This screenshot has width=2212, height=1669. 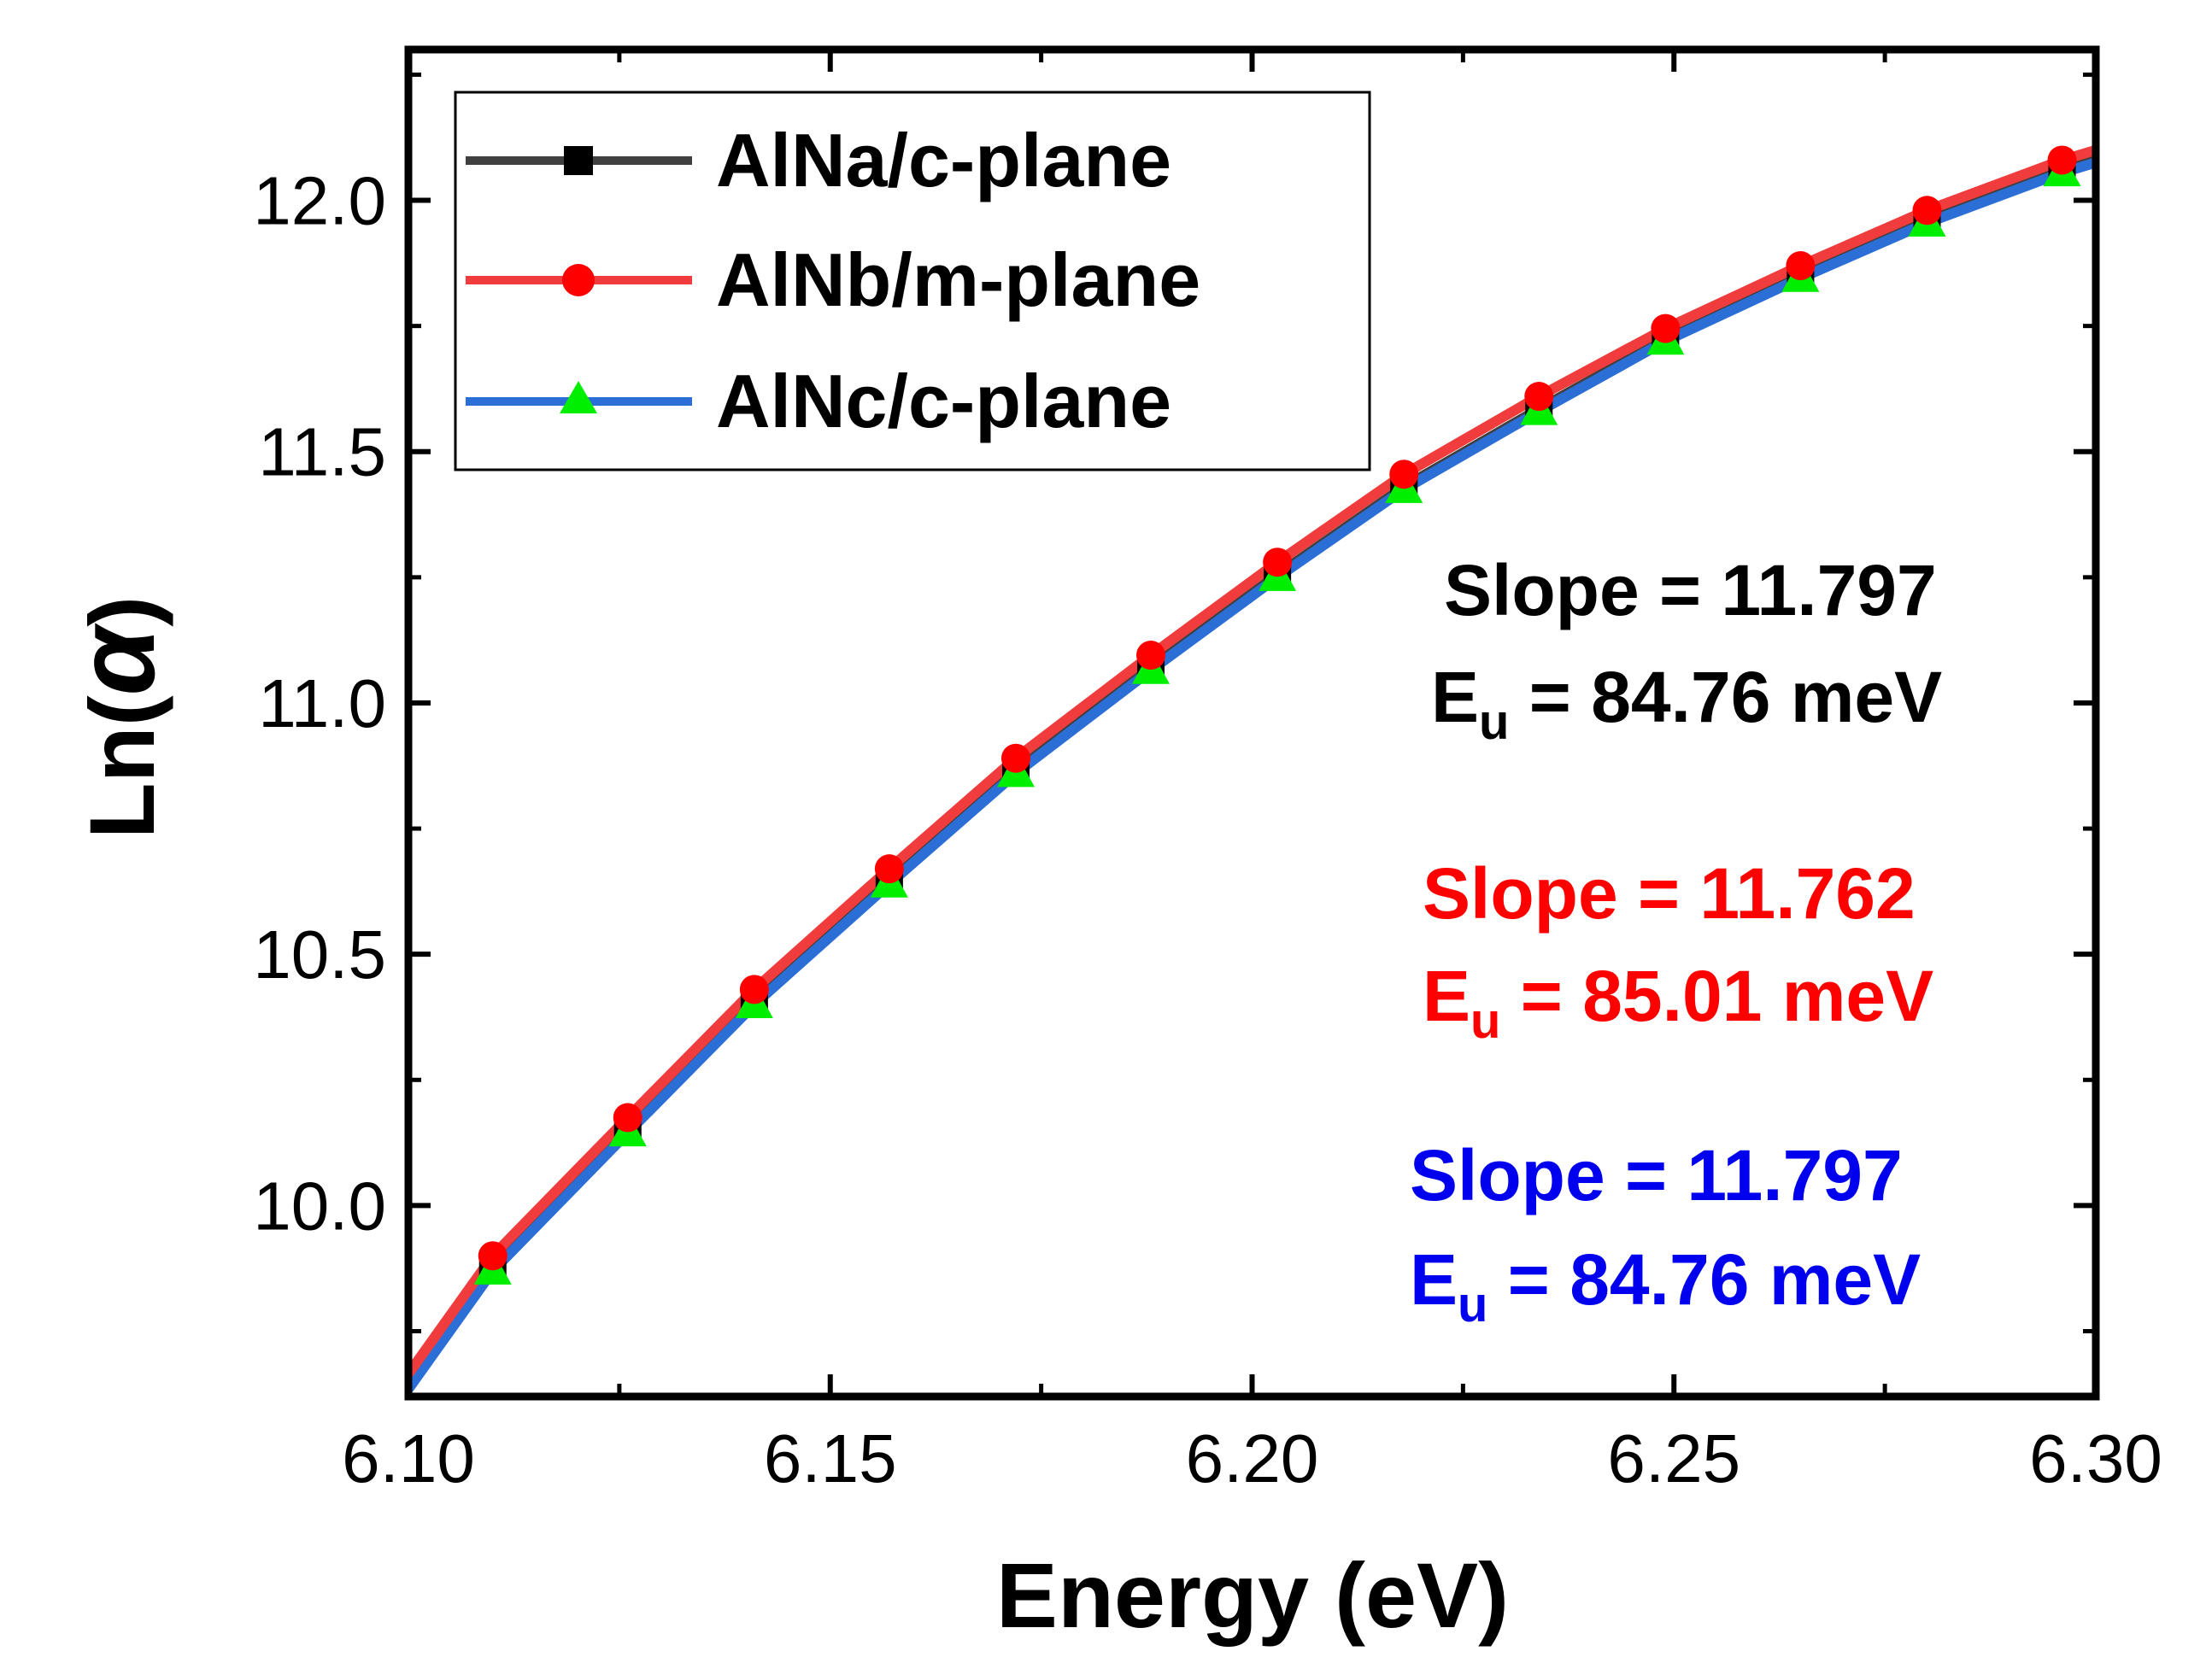 I want to click on x-tick-label: 6.15, so click(x=830, y=1458).